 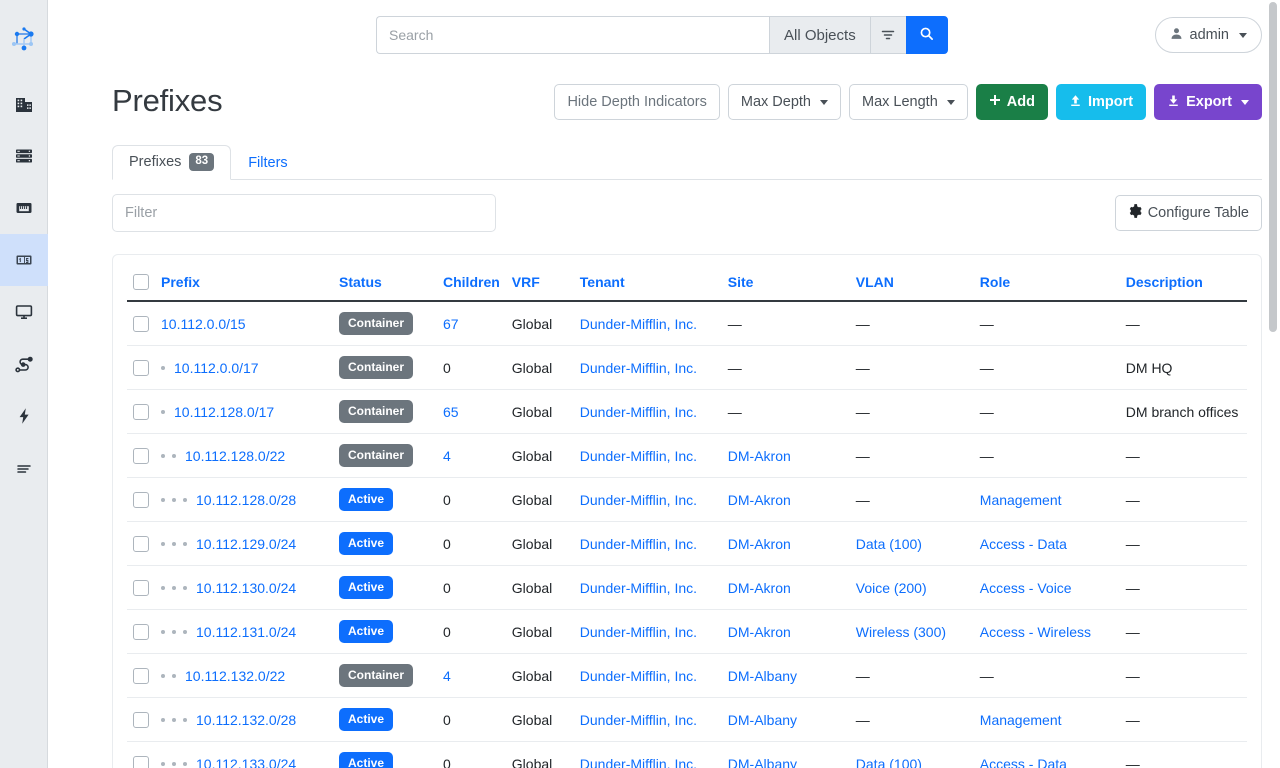 I want to click on prefix-link: 10.112.132.0/28, so click(x=246, y=719).